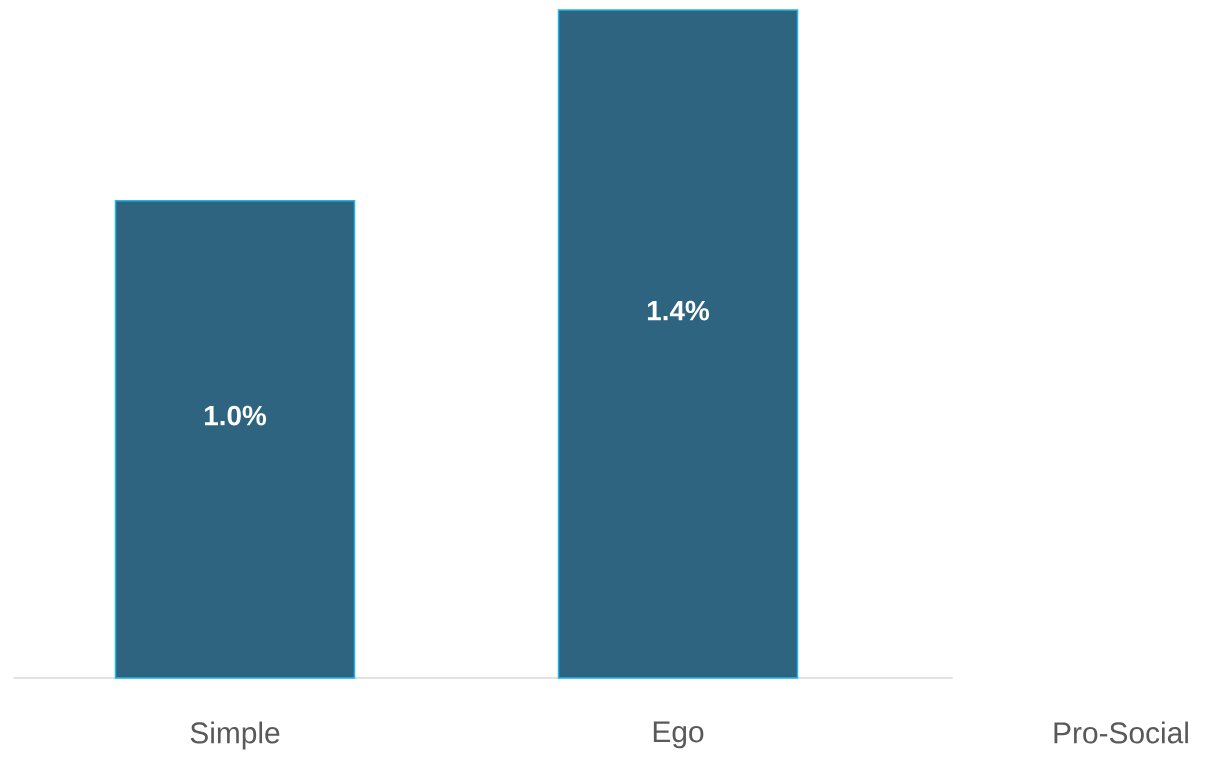 This screenshot has width=1222, height=763. Describe the element at coordinates (678, 735) in the screenshot. I see `x-tick-label: Ego` at that location.